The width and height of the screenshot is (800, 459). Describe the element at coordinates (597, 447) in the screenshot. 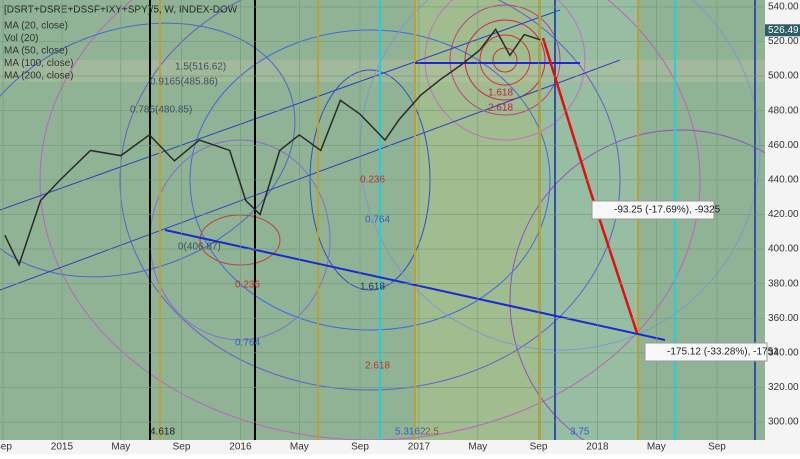

I see `x-tick-label: 2018` at that location.